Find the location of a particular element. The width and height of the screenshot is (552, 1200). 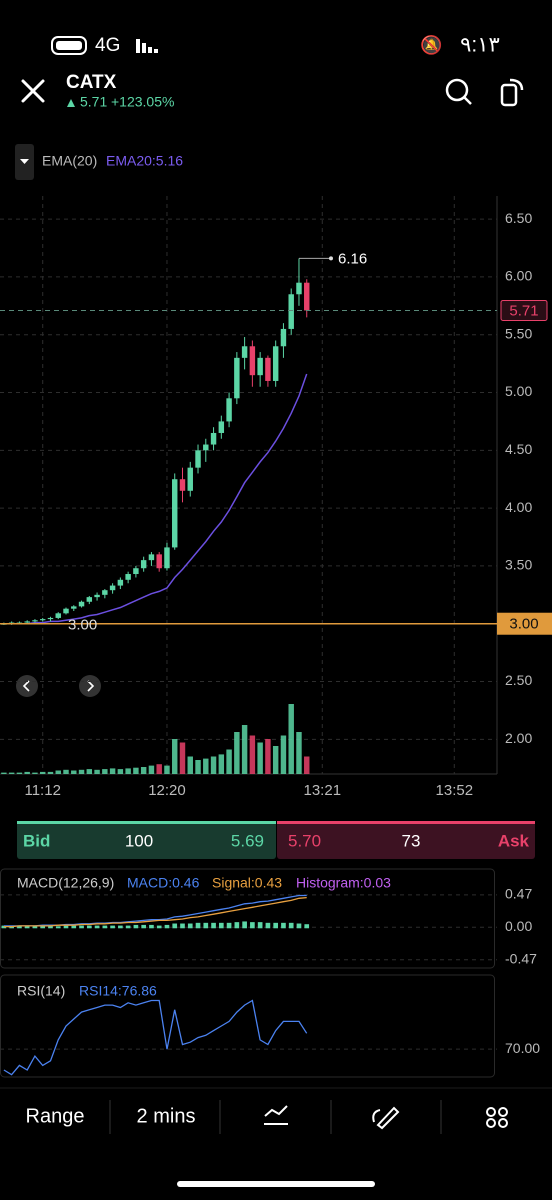

ema-line is located at coordinates (155, 499).